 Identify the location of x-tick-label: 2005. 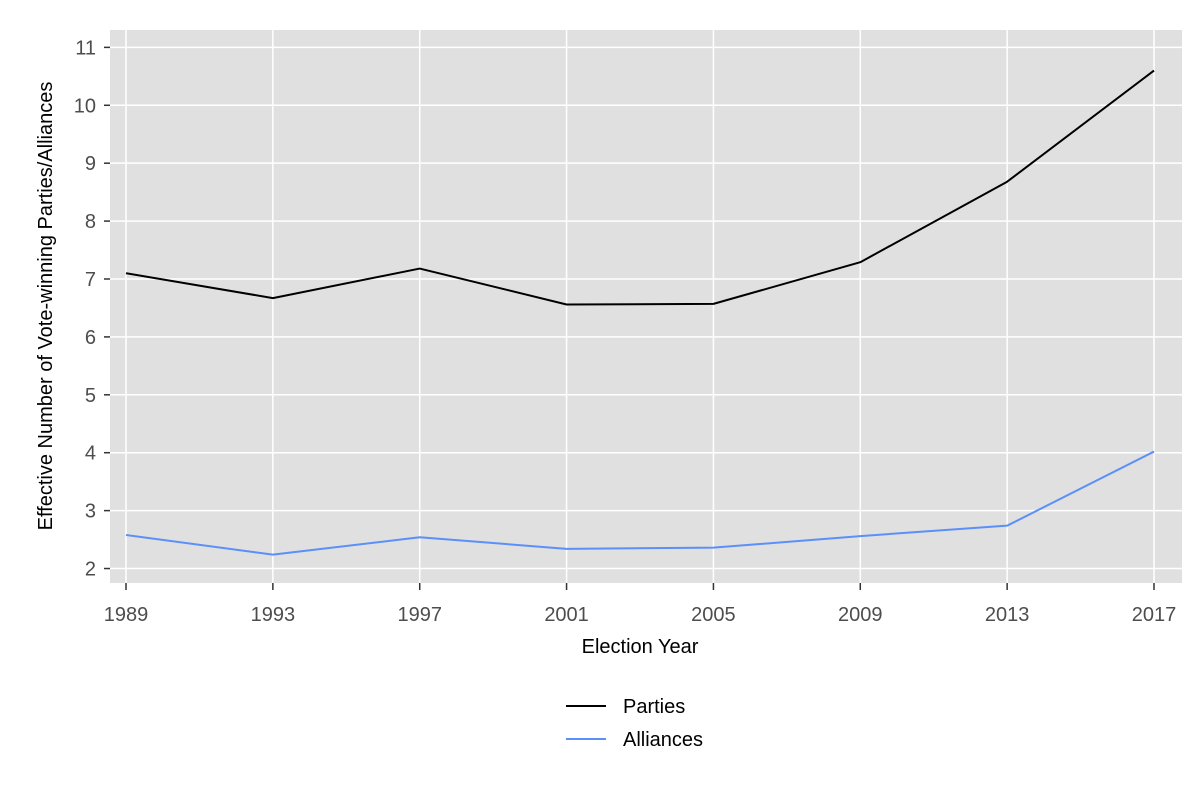
(713, 615).